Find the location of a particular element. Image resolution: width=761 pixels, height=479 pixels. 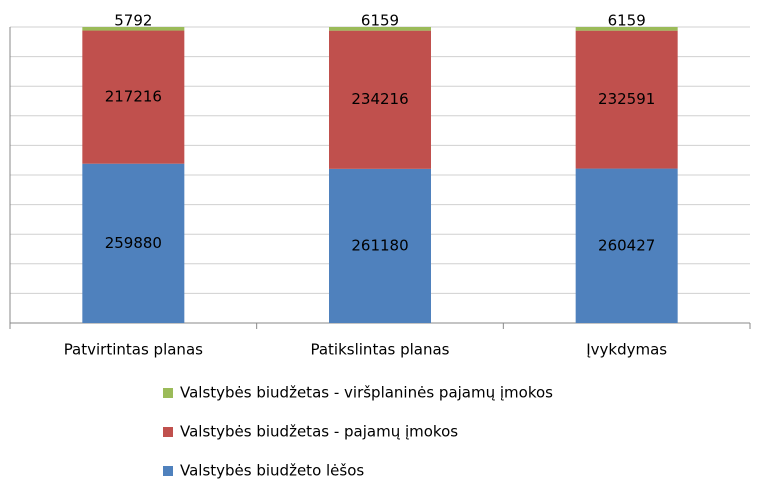

x-tick-label: Įvykdymas is located at coordinates (626, 350).